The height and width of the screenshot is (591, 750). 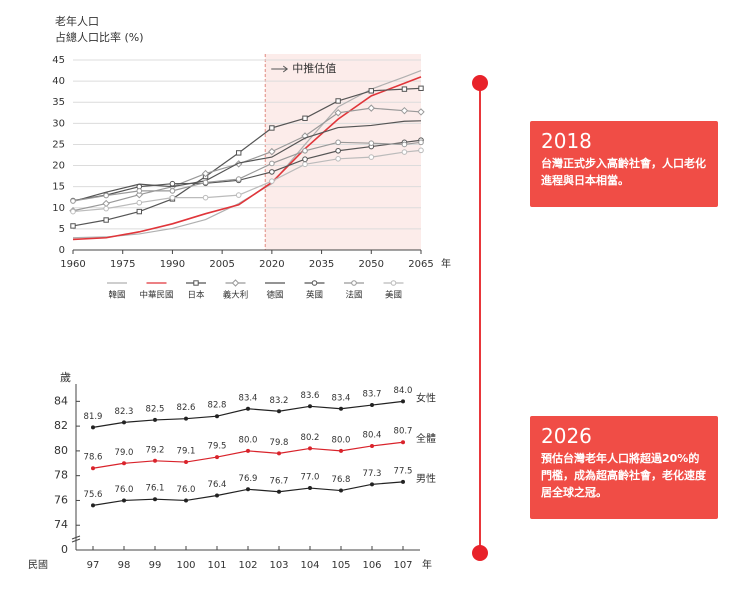 I want to click on value-label: 78.6, so click(x=93, y=458).